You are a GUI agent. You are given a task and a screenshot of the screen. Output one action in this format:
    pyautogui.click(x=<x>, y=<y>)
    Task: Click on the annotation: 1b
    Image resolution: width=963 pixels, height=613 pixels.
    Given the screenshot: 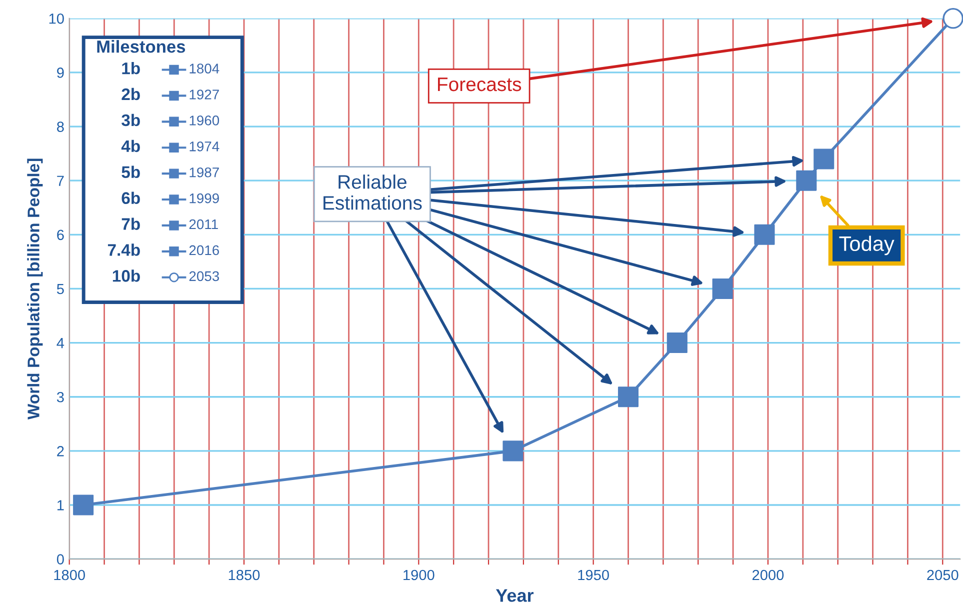 What is the action you would take?
    pyautogui.click(x=131, y=68)
    